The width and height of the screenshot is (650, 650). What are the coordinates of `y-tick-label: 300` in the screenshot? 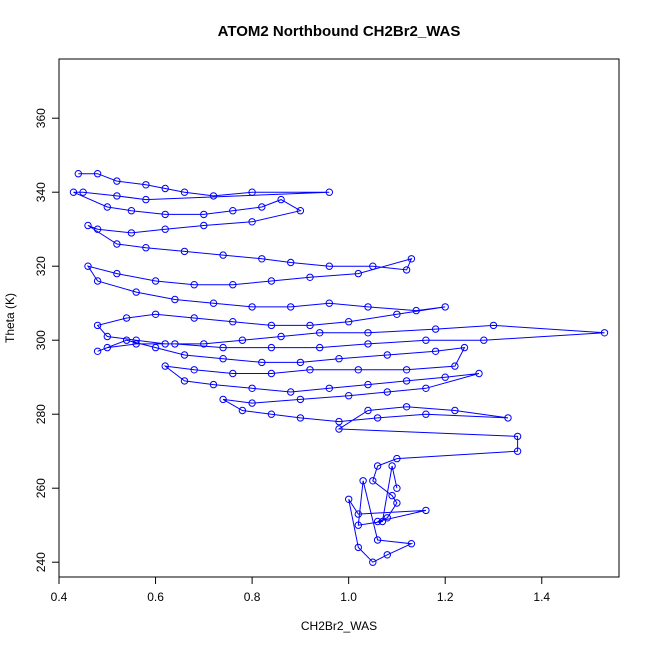 It's located at (41, 340).